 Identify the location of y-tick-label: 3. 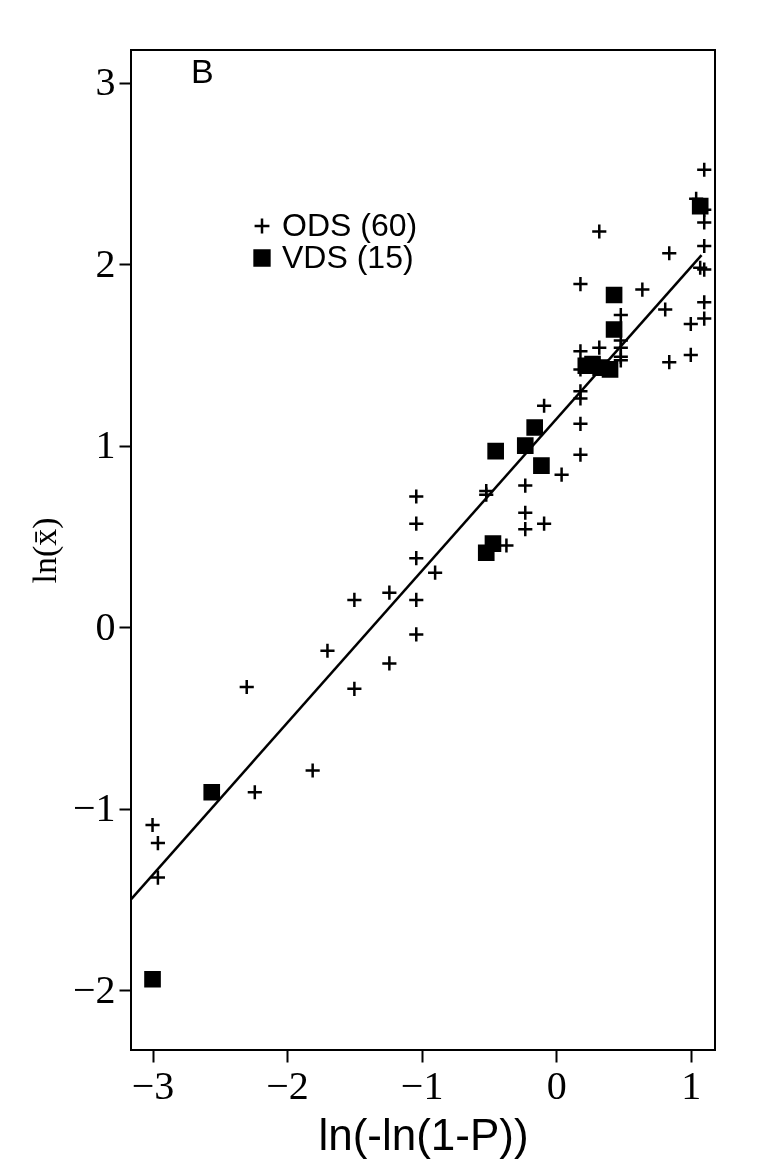
(105, 82).